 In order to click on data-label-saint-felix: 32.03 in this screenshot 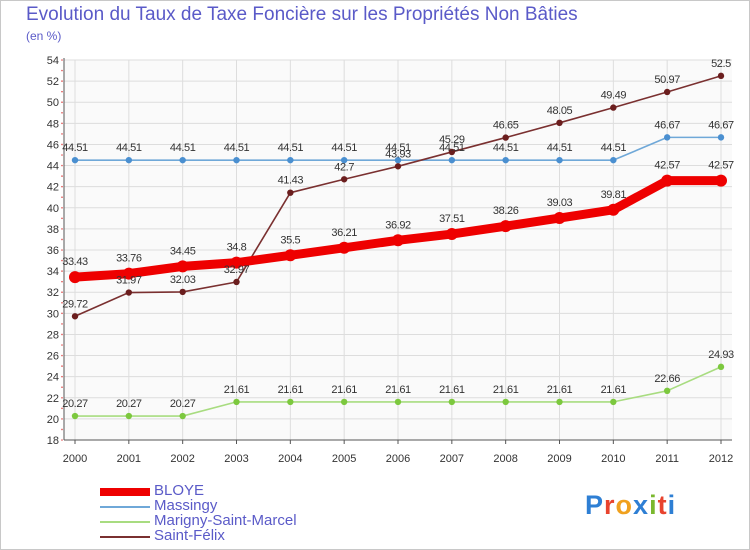, I will do `click(183, 280)`.